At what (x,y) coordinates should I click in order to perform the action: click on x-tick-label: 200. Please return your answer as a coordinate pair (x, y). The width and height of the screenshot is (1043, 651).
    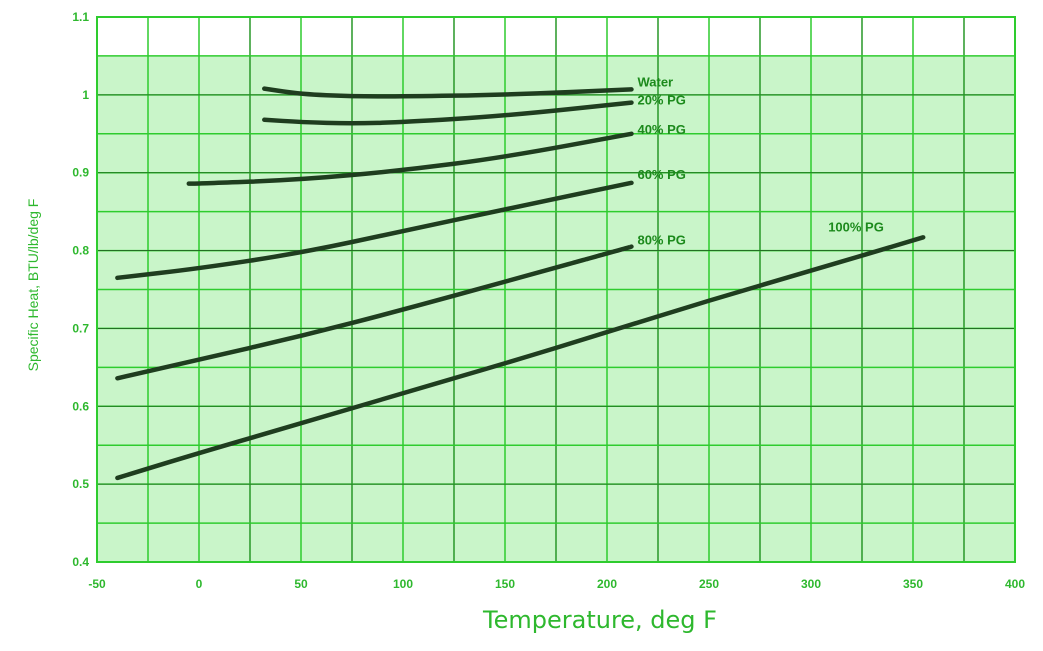
    Looking at the image, I should click on (607, 584).